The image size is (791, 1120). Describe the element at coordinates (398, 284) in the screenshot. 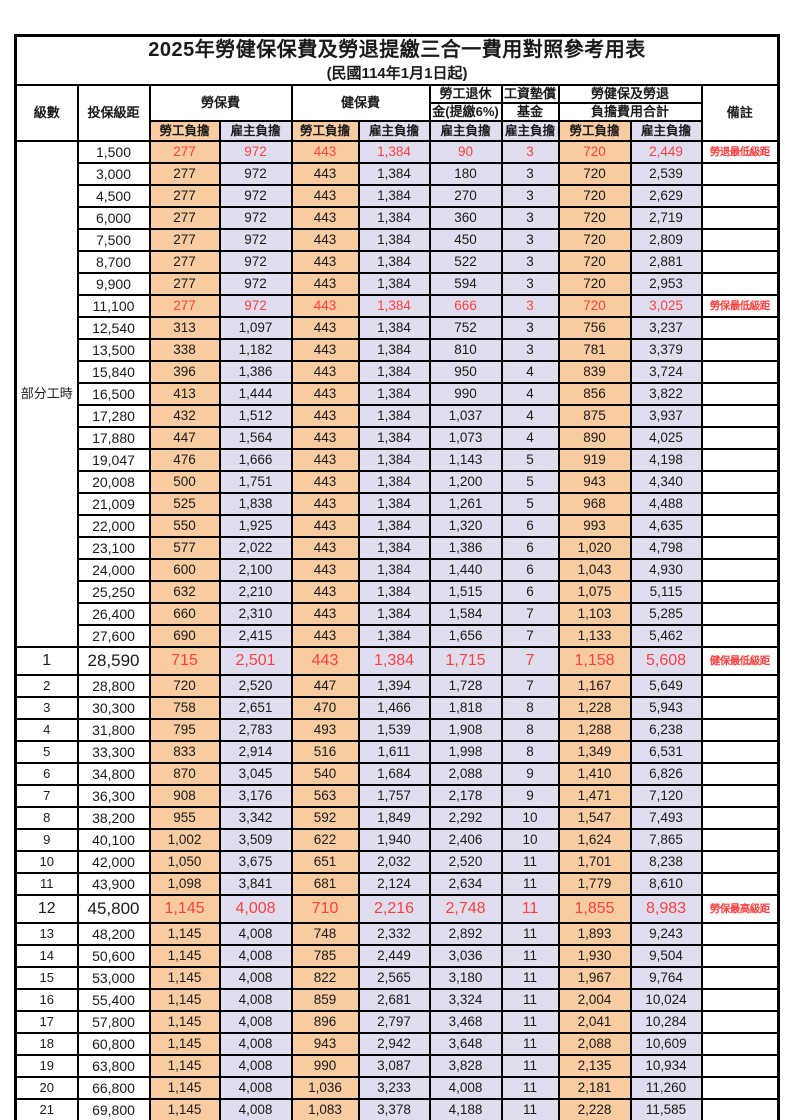

I see `table-row: 9,900 277 972 443 1,384 594 3 720 2,953` at that location.